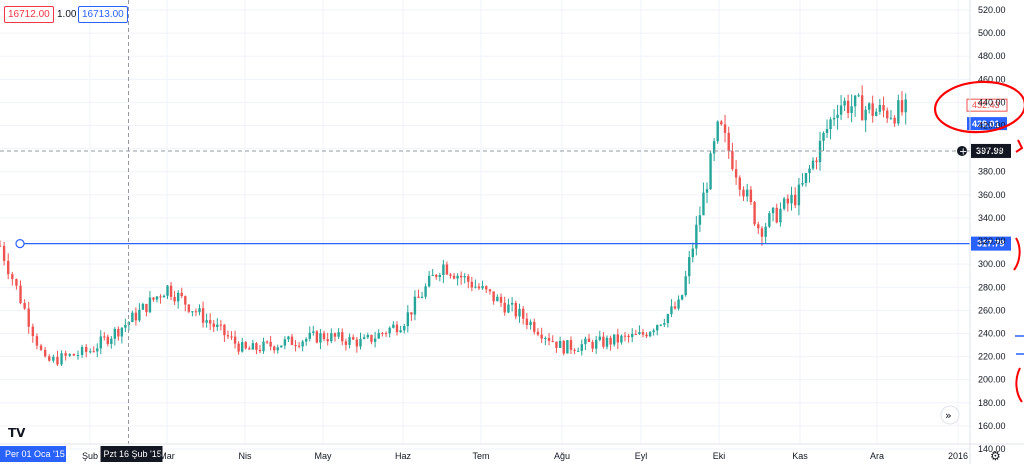  Describe the element at coordinates (992, 195) in the screenshot. I see `y-tick-label: 360.00` at that location.